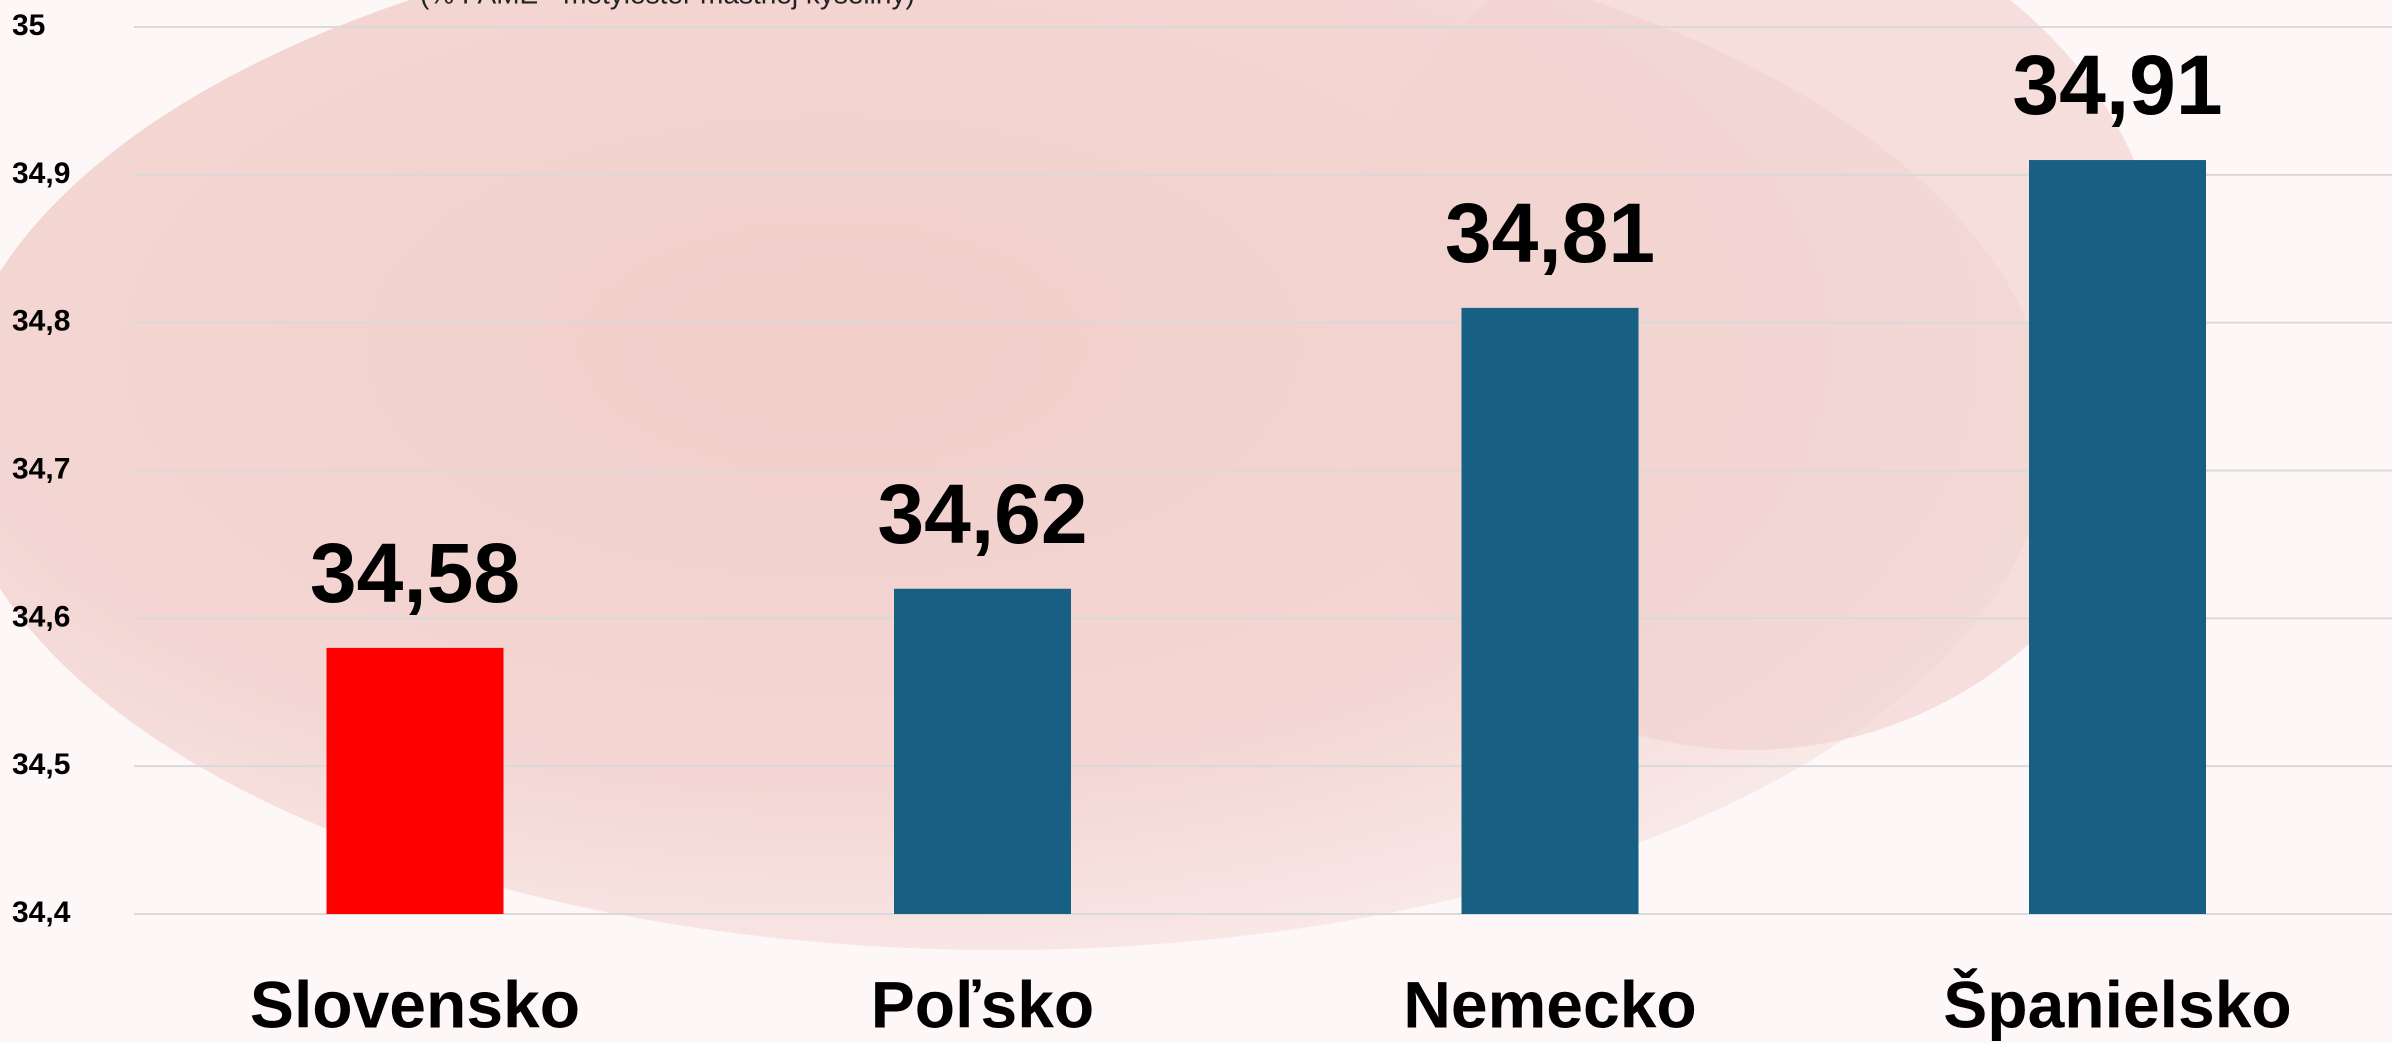 Image resolution: width=2392 pixels, height=1043 pixels. Describe the element at coordinates (1550, 1004) in the screenshot. I see `x-tick-label: Nemecko` at that location.